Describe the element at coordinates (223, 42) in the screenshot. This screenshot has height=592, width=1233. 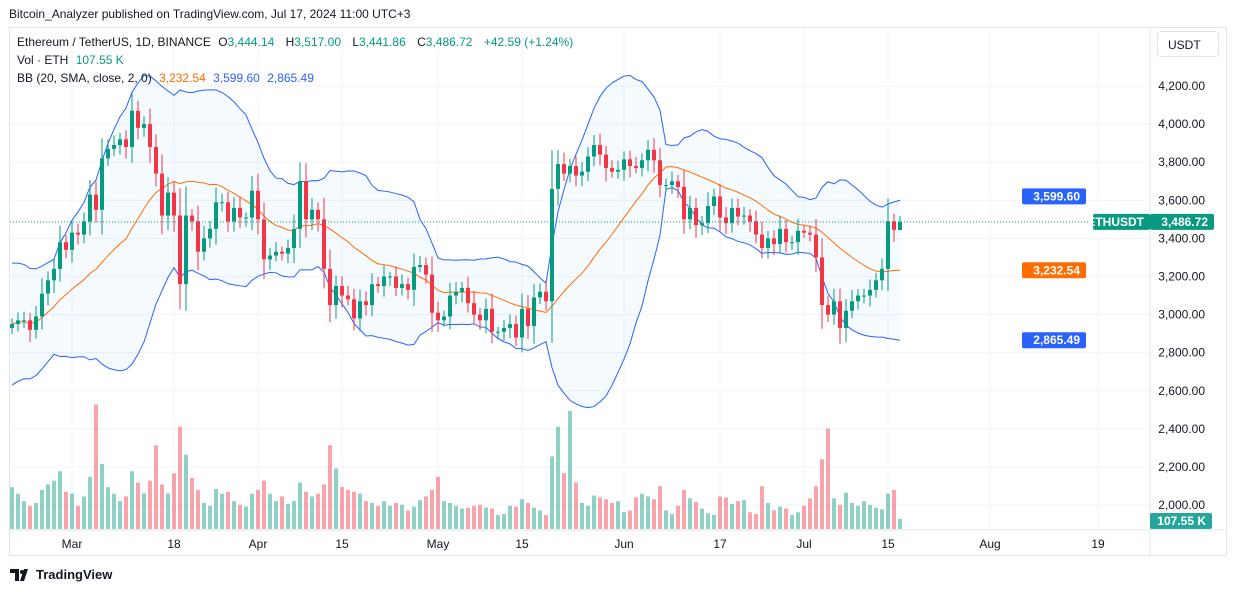
I see `open-label: O` at that location.